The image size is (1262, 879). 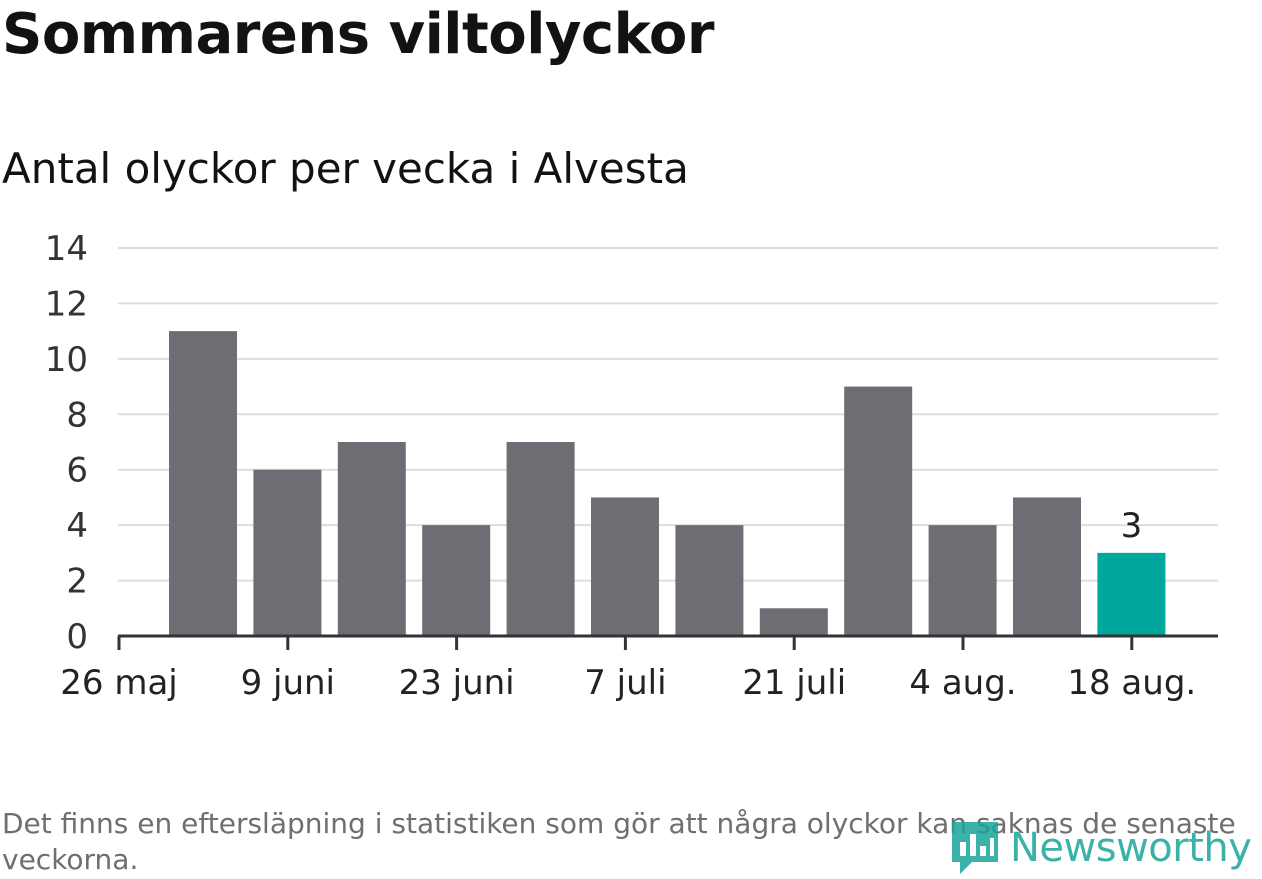 I want to click on bar-value-label: 3, so click(x=1132, y=526).